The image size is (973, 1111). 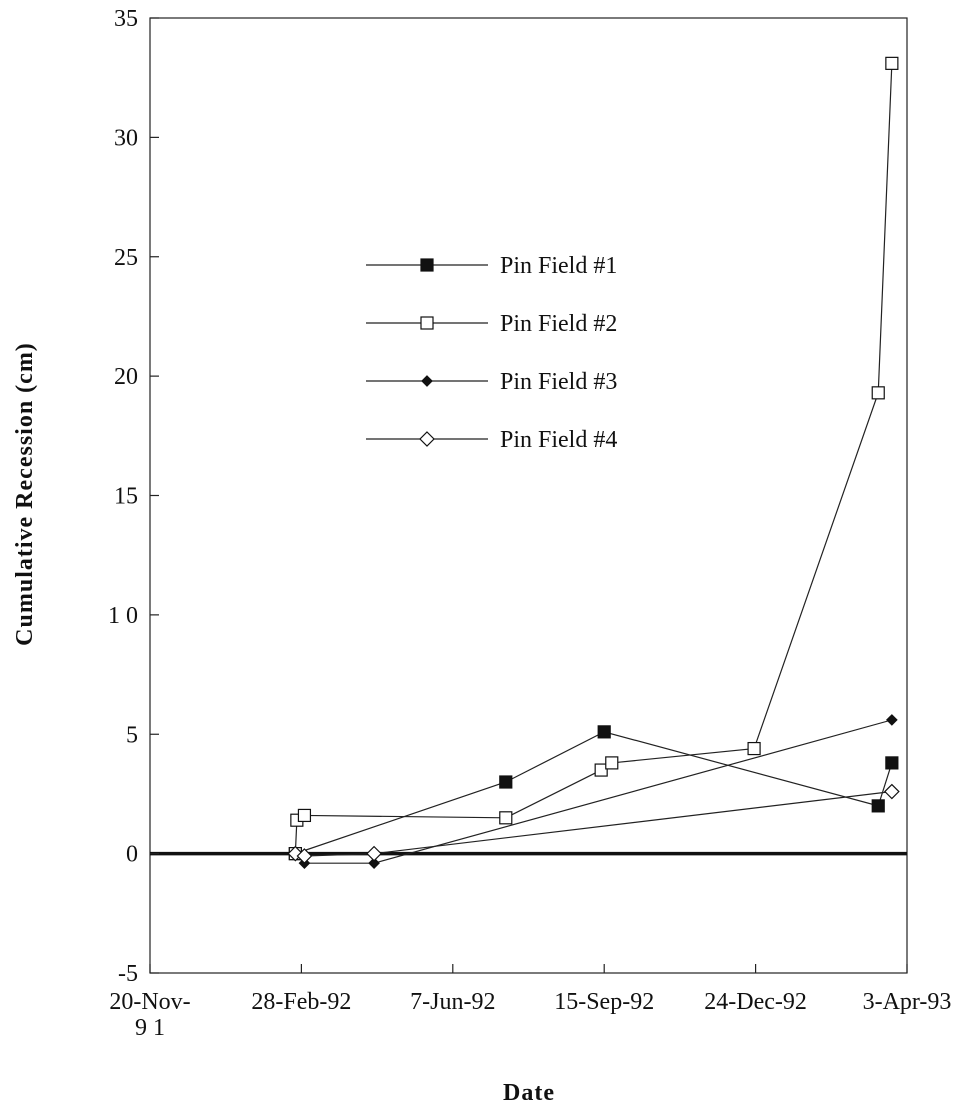 I want to click on y-tick-label: 0, so click(x=132, y=855).